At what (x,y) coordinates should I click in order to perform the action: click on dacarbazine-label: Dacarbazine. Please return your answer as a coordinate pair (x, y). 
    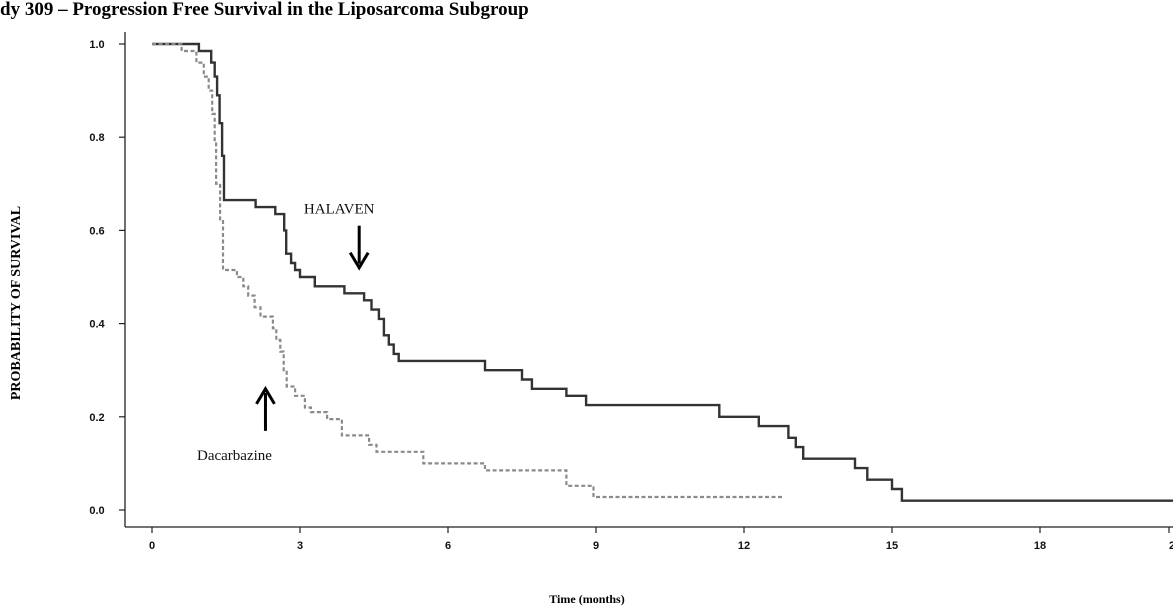
    Looking at the image, I should click on (234, 456).